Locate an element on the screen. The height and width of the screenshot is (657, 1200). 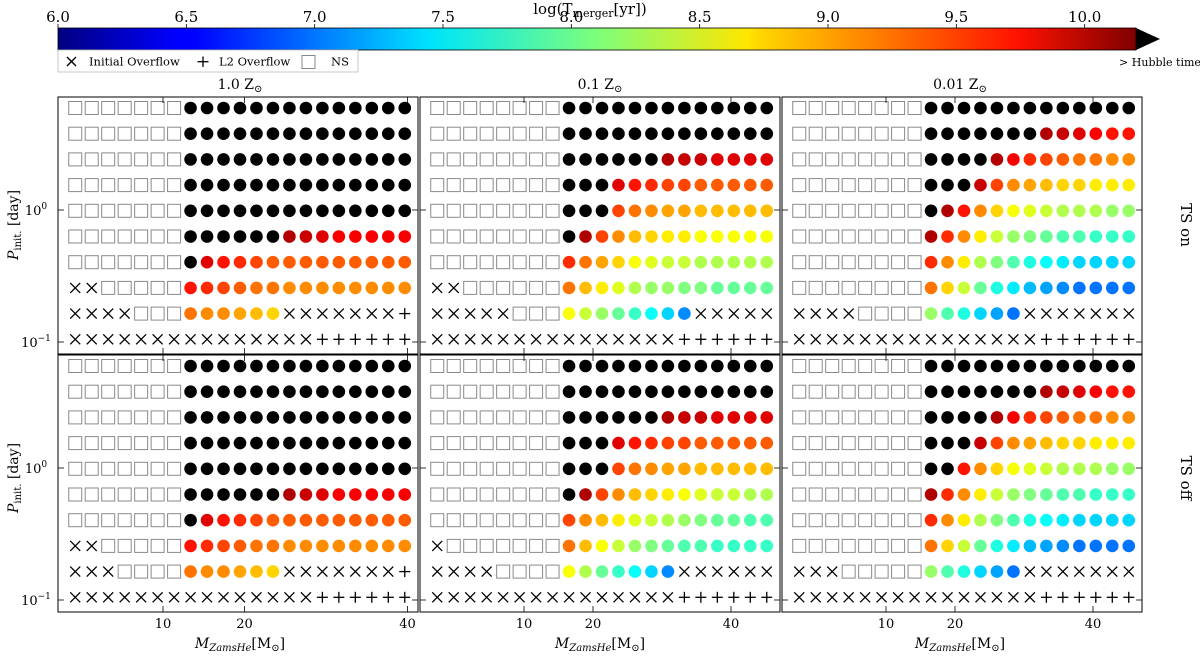
colorbar-tick-label: 7.5 is located at coordinates (443, 17).